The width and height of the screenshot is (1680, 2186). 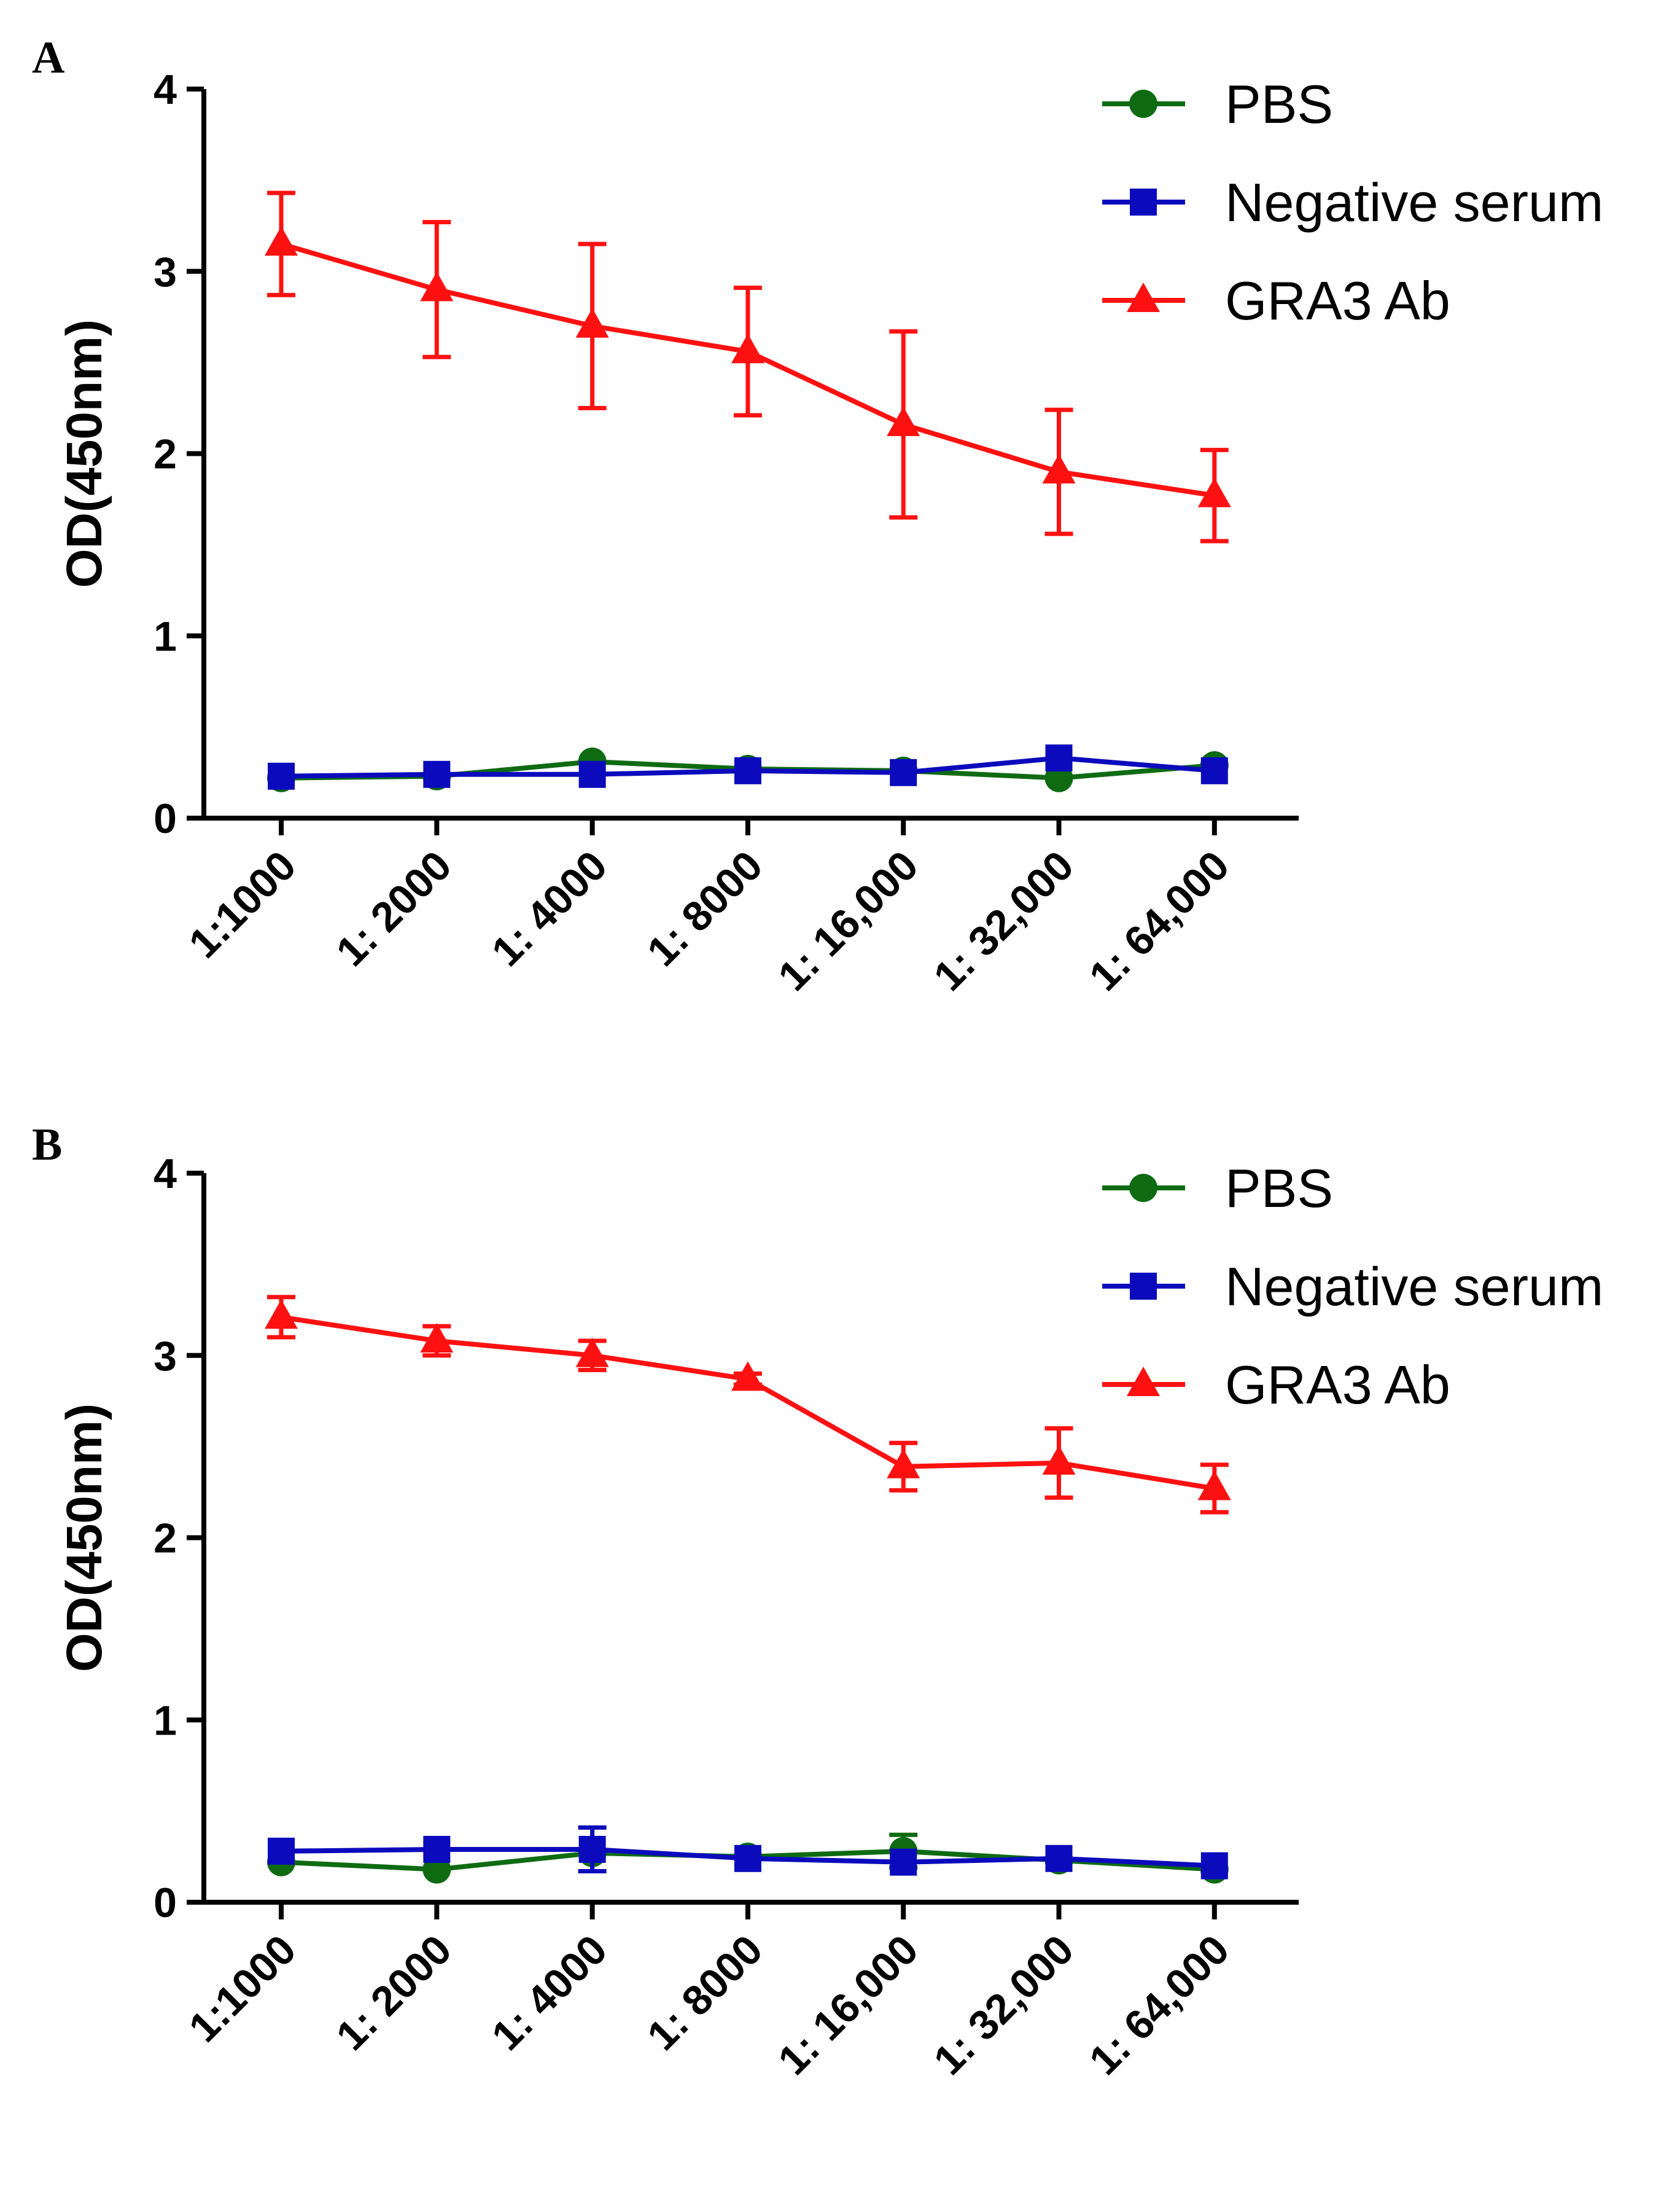 What do you see at coordinates (48, 58) in the screenshot?
I see `panel-label-a: A` at bounding box center [48, 58].